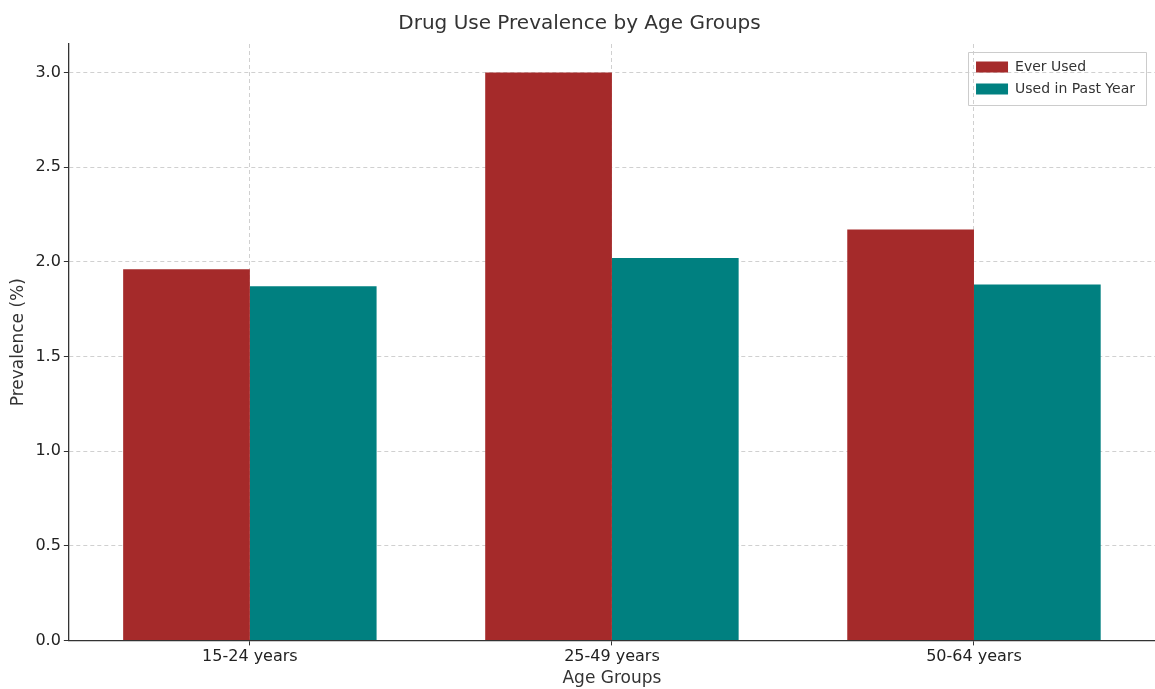  Describe the element at coordinates (579, 22) in the screenshot. I see `chart-title: Drug Use Prevalence by Age Groups` at that location.